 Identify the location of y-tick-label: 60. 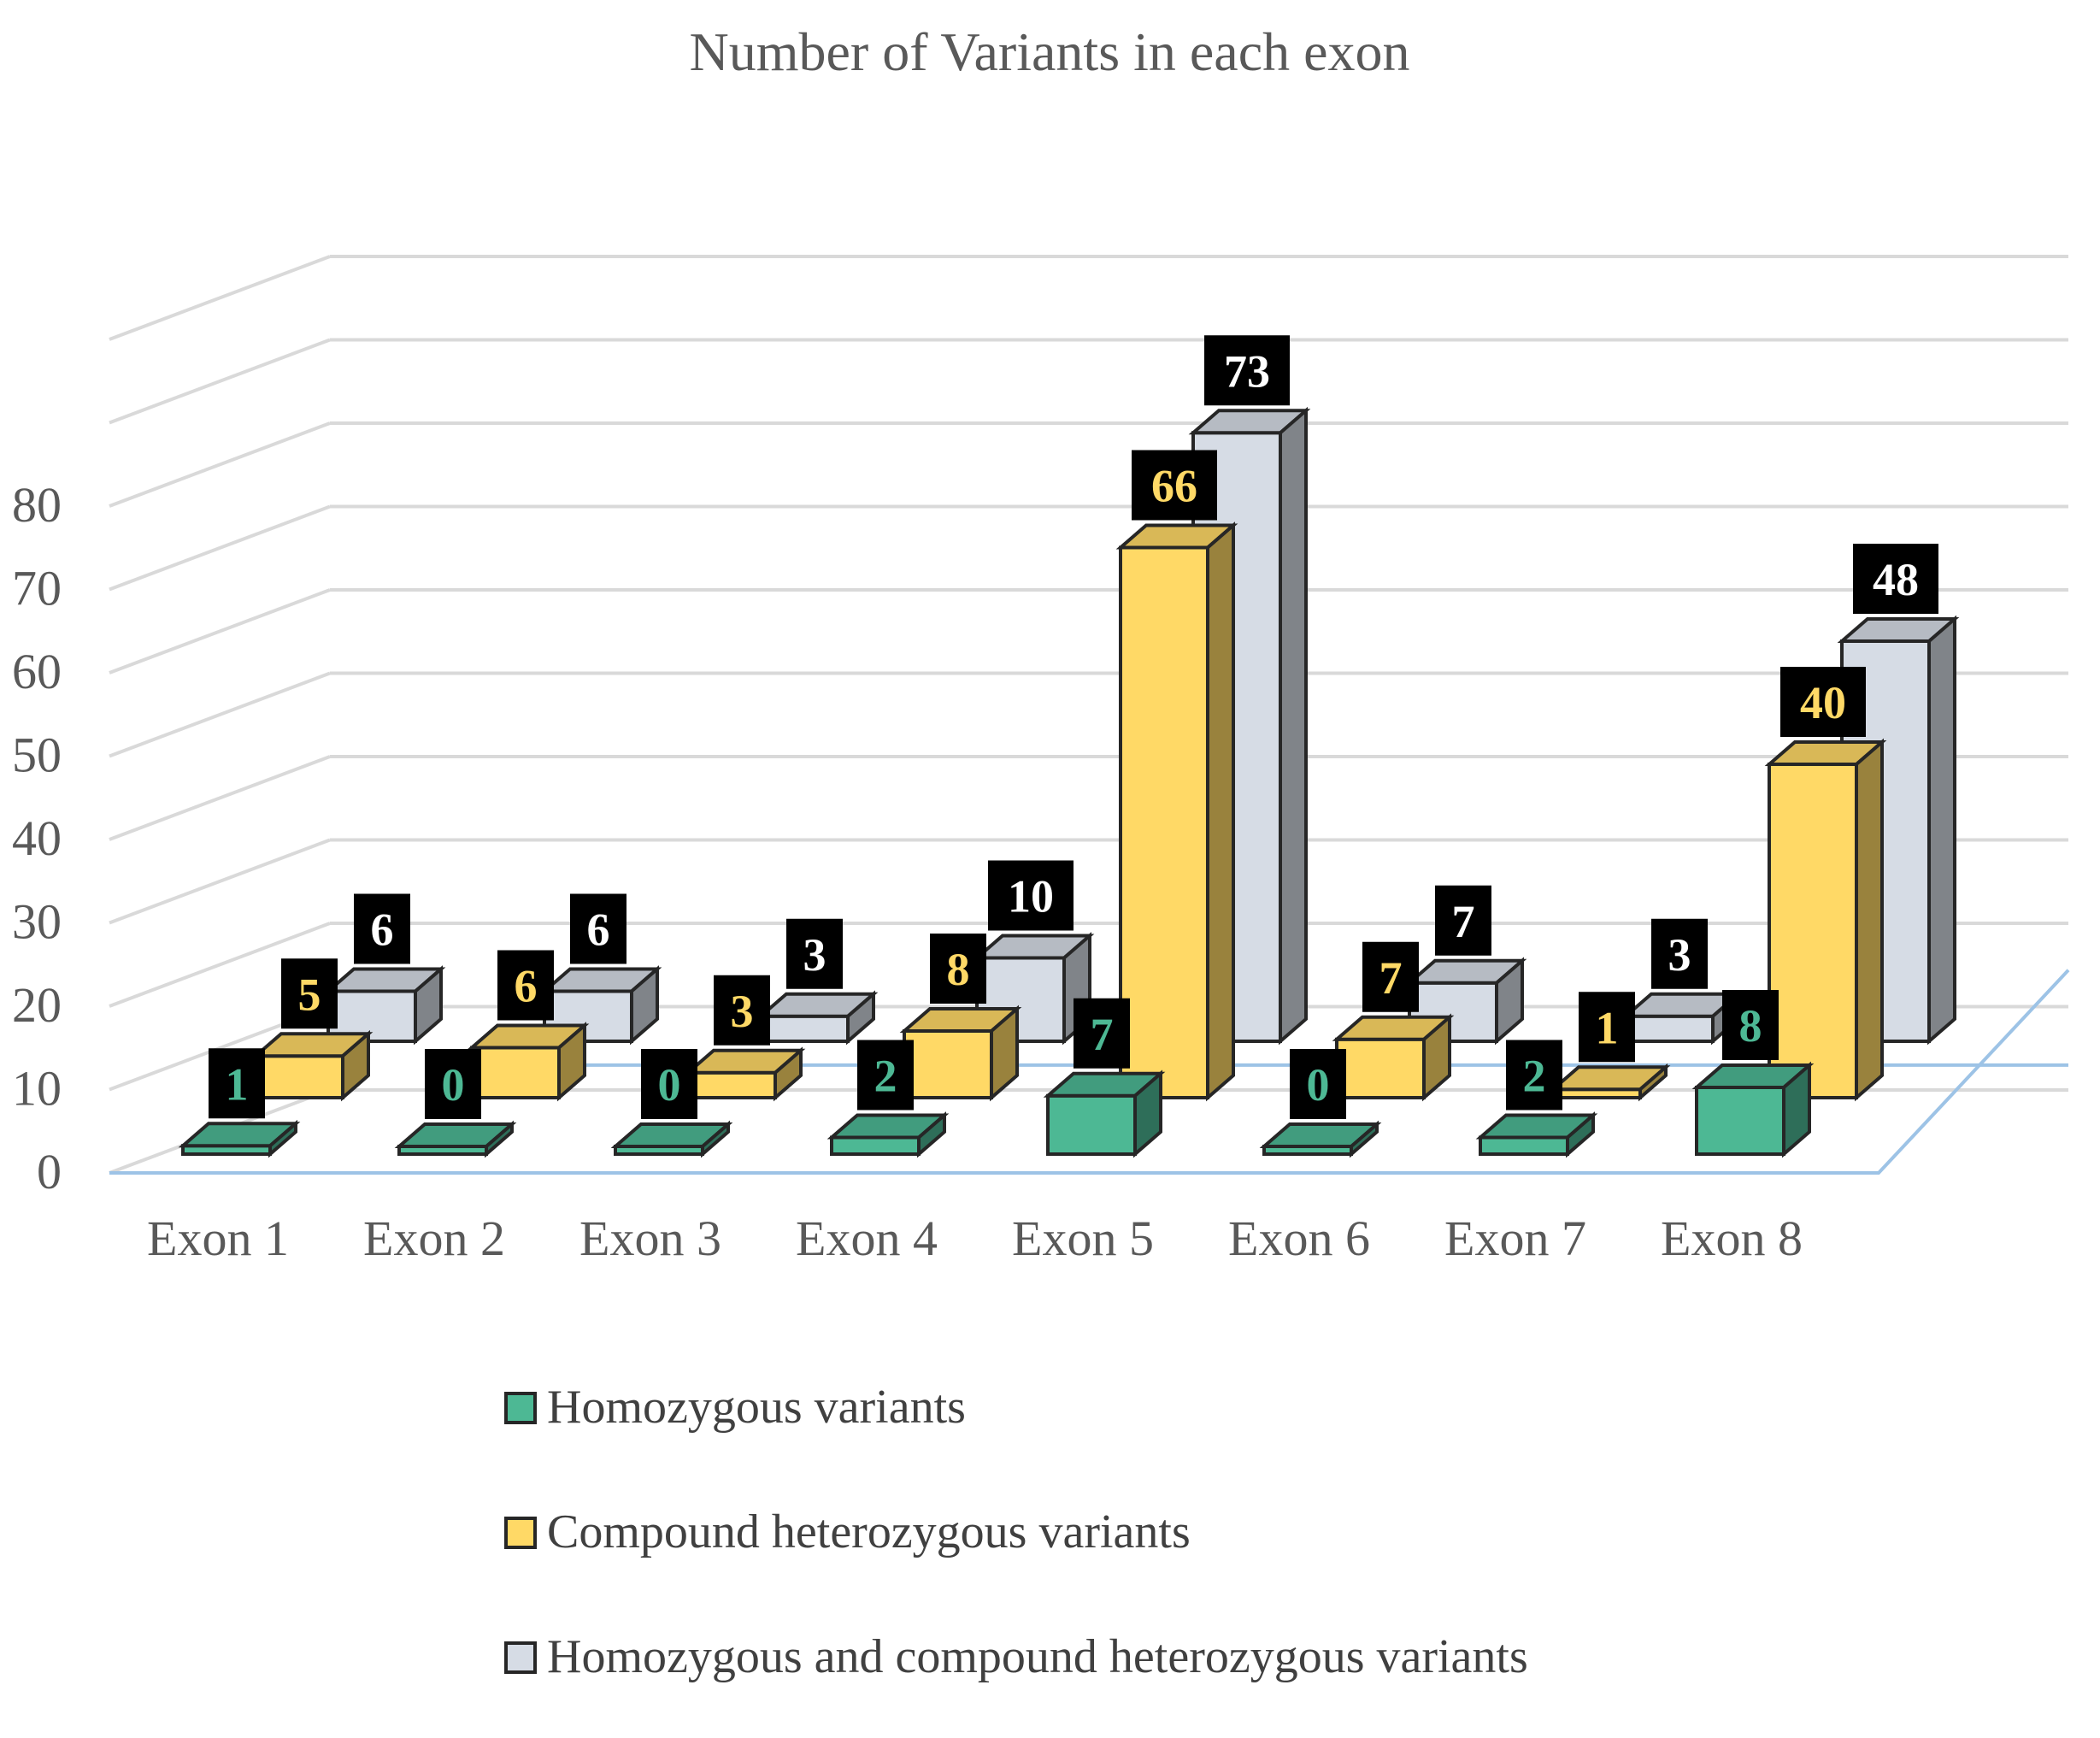
(37, 671).